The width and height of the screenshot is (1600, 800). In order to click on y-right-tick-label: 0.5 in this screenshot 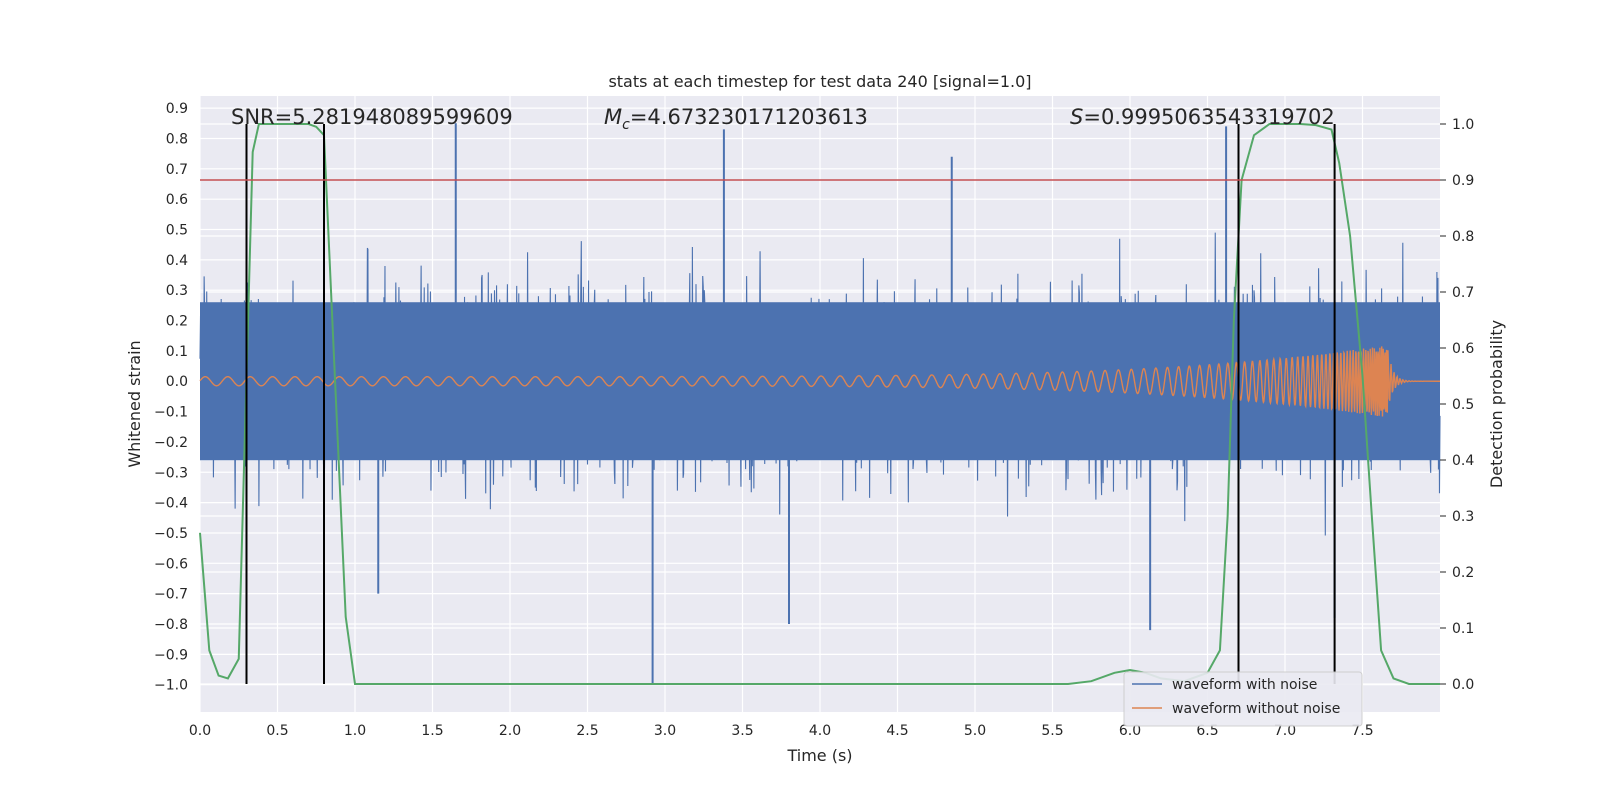, I will do `click(1463, 405)`.